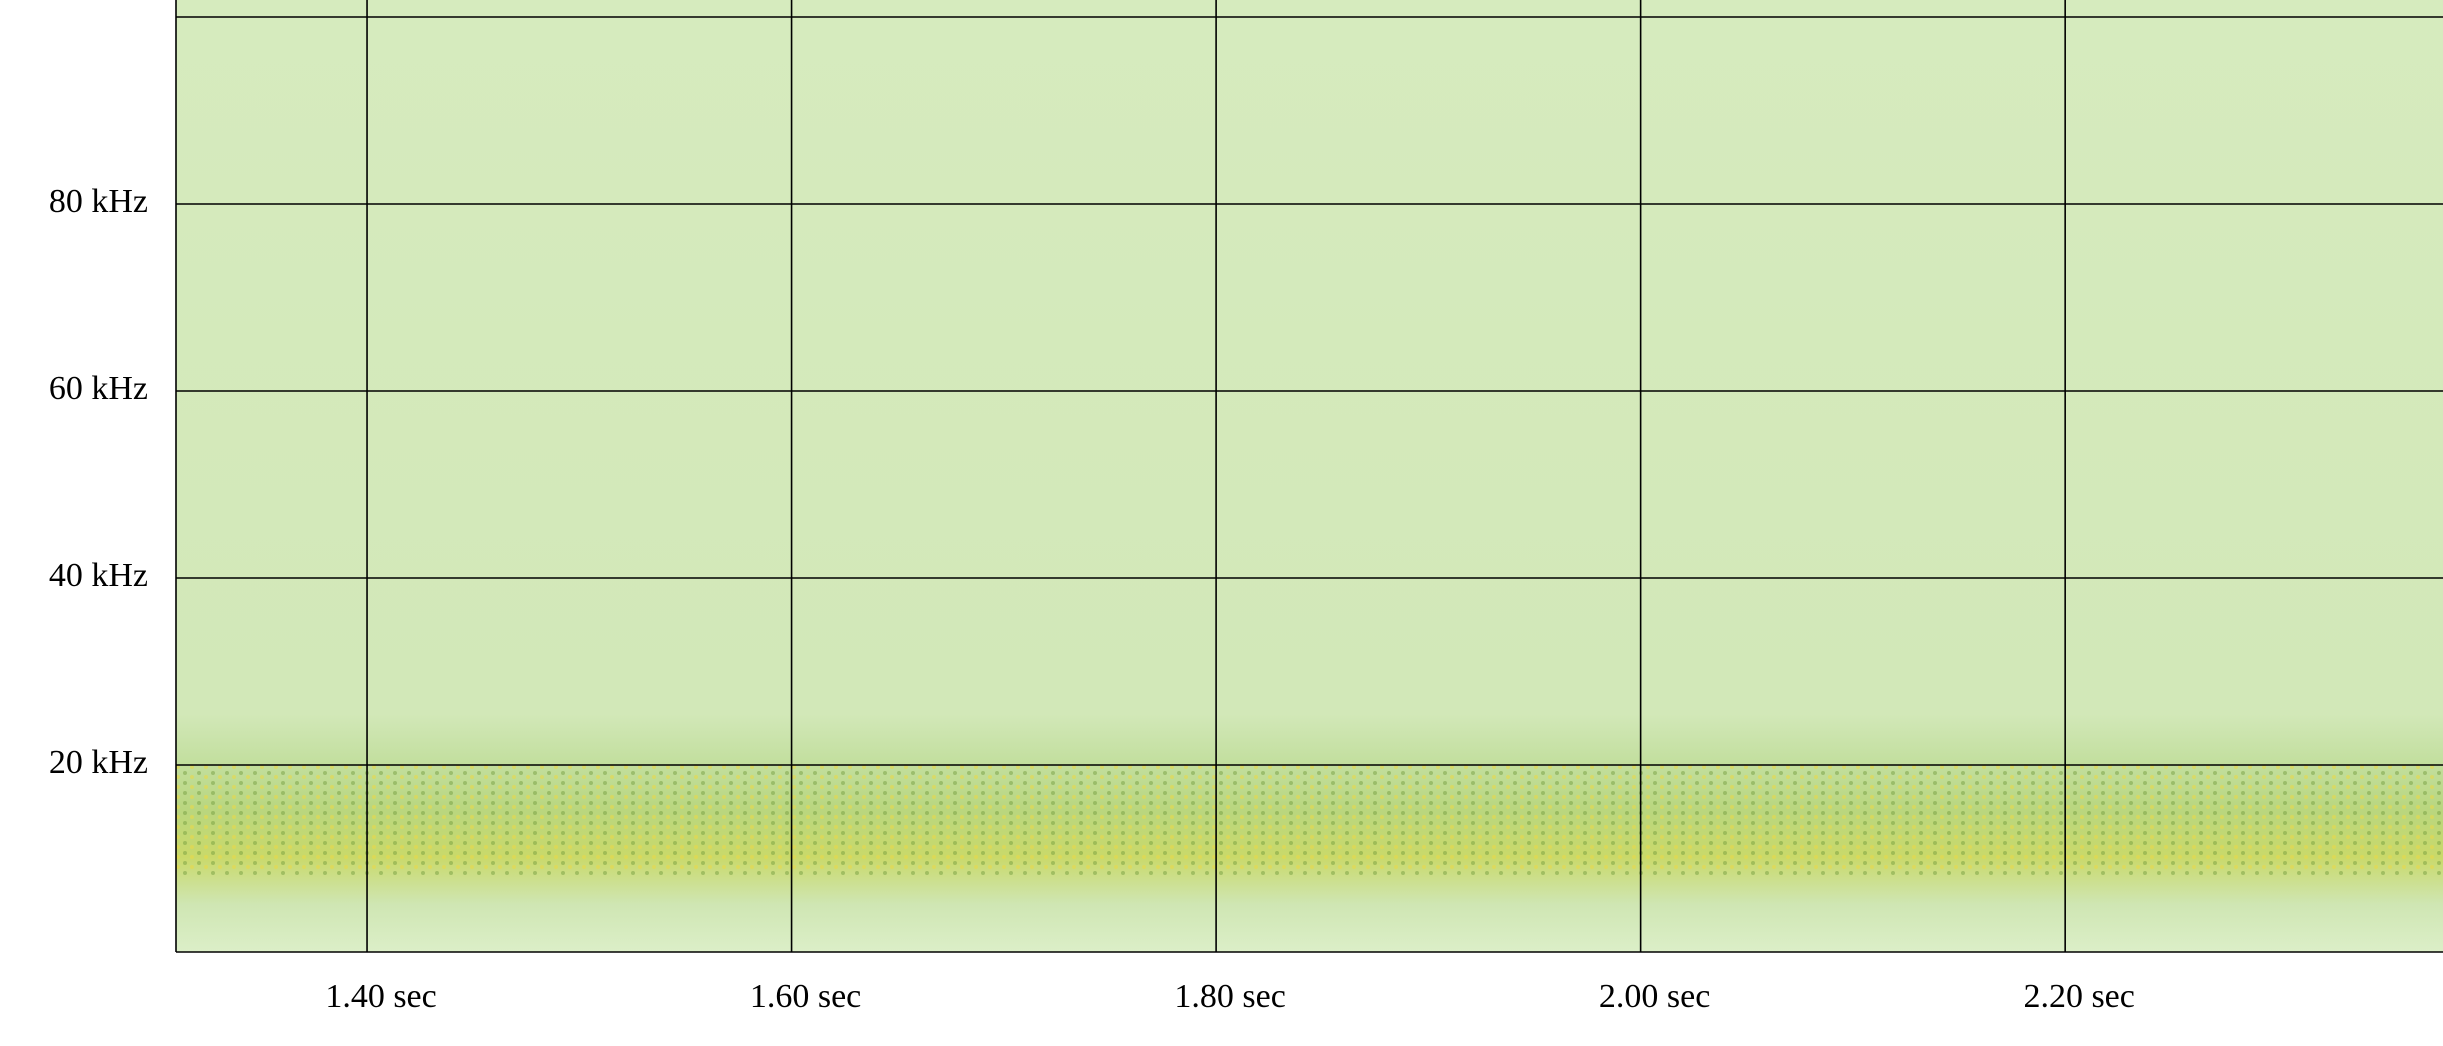 This screenshot has height=1046, width=2443. Describe the element at coordinates (98, 388) in the screenshot. I see `y-tick-label: 60 kHz` at that location.